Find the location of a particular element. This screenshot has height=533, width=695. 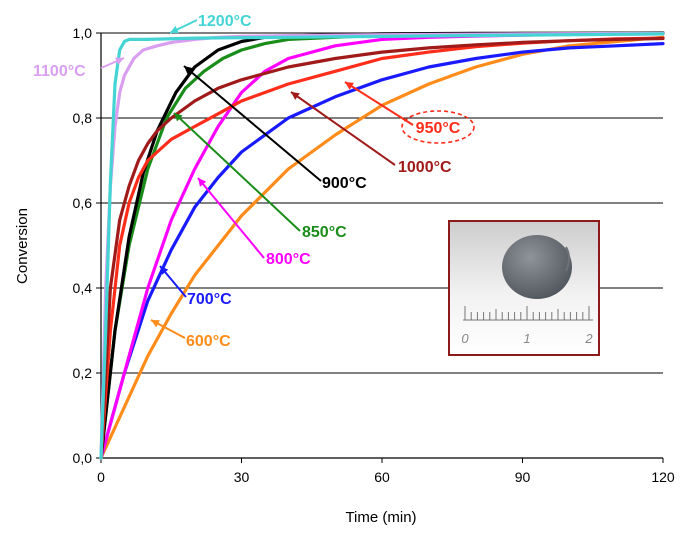

x-tick-label: 60 is located at coordinates (382, 477).